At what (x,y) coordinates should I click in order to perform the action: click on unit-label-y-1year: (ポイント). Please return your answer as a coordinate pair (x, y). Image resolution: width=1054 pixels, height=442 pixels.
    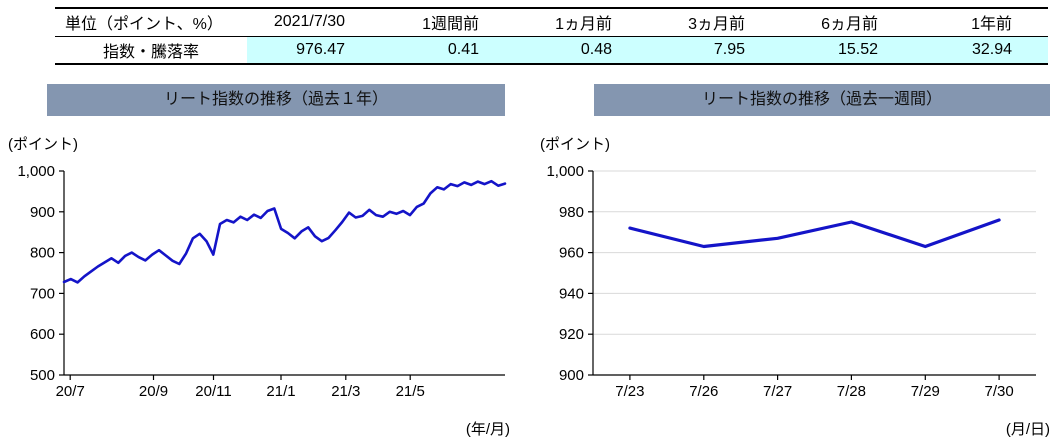
    Looking at the image, I should click on (43, 144).